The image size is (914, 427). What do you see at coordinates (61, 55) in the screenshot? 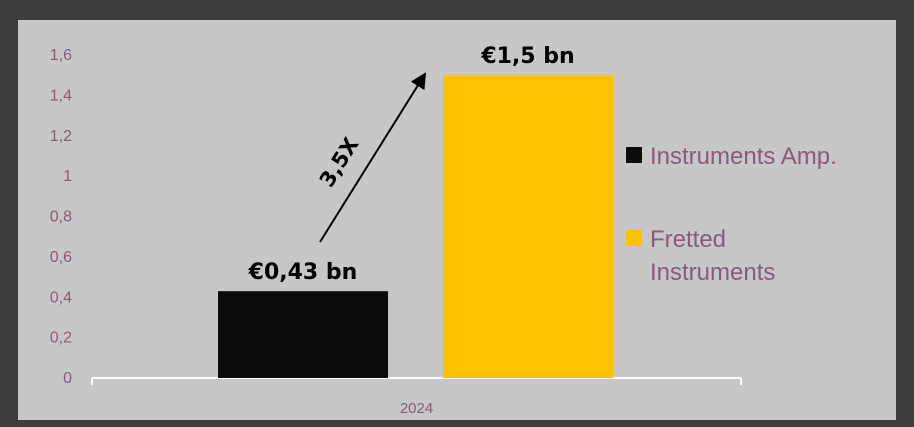
I see `y-tick-label: 1,6` at bounding box center [61, 55].